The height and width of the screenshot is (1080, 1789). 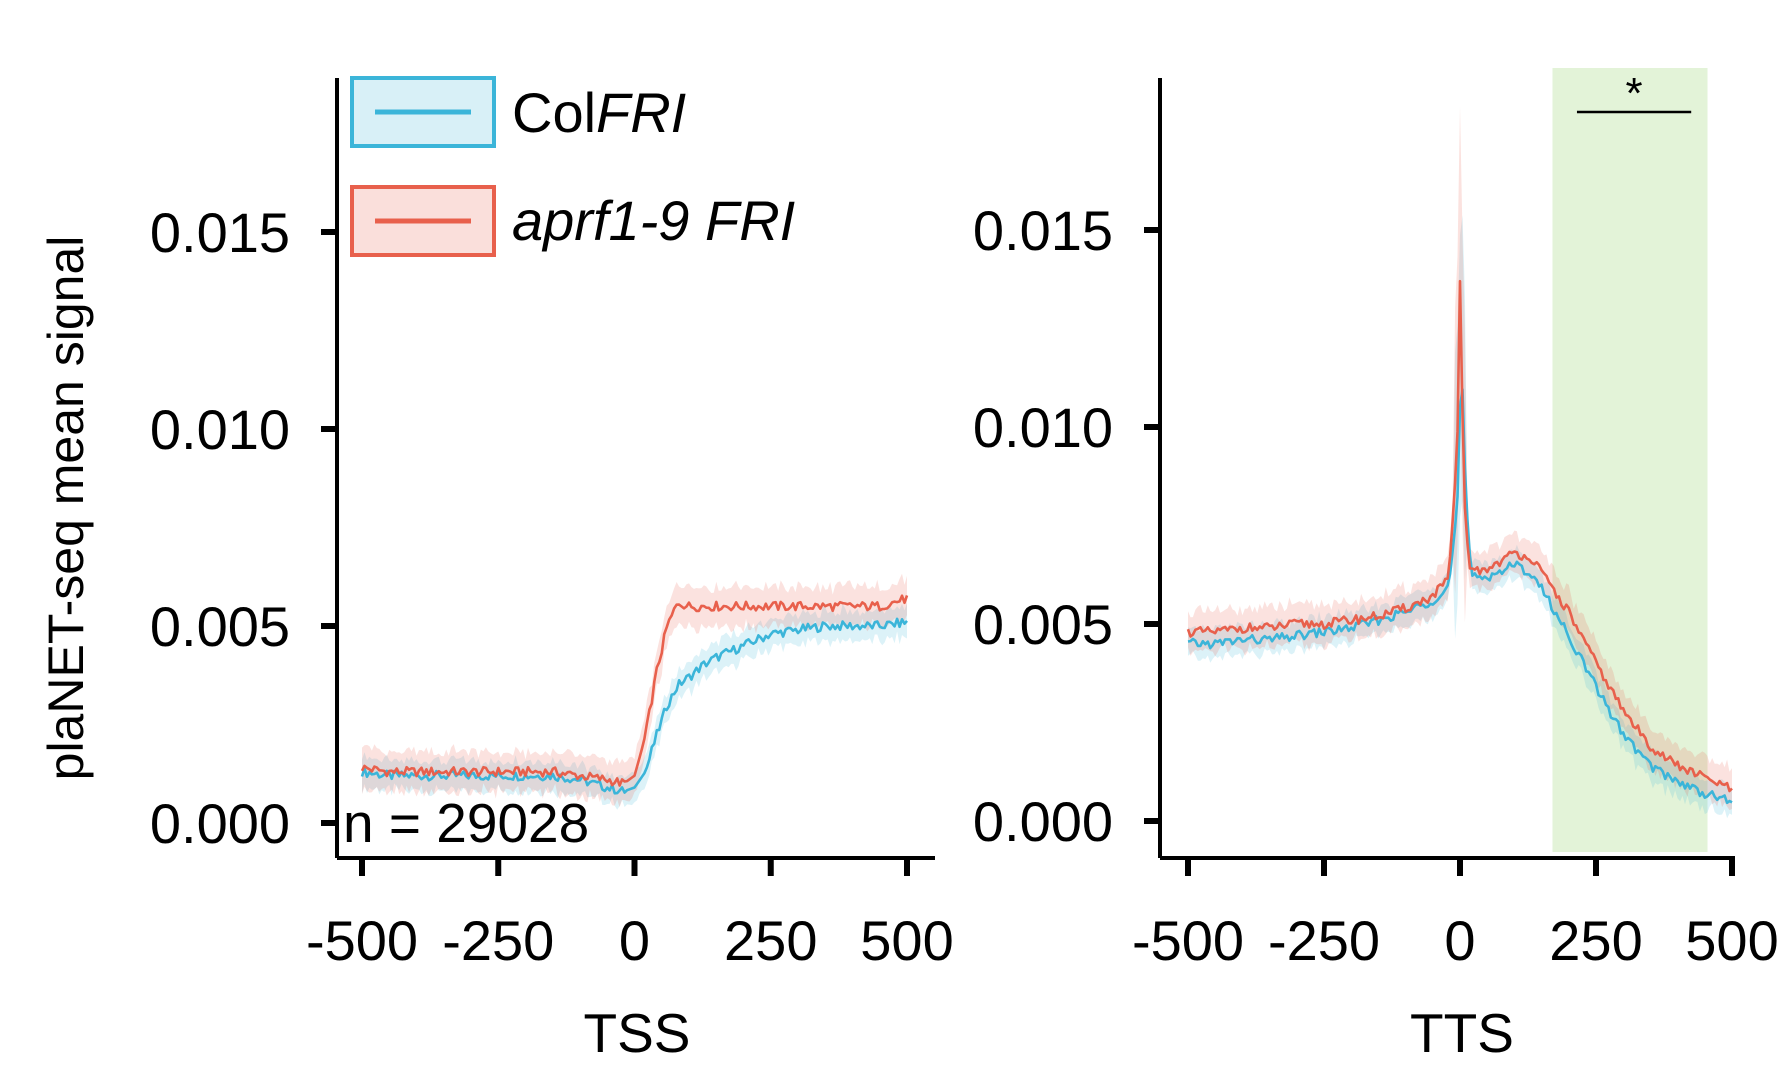 I want to click on legend-label-colfri-italic: FRI, so click(x=641, y=112).